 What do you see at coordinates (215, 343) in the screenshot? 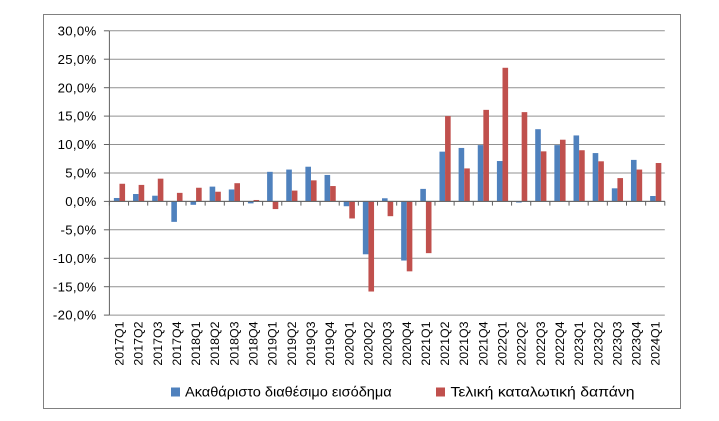
I see `svg-text: 2018Q2` at bounding box center [215, 343].